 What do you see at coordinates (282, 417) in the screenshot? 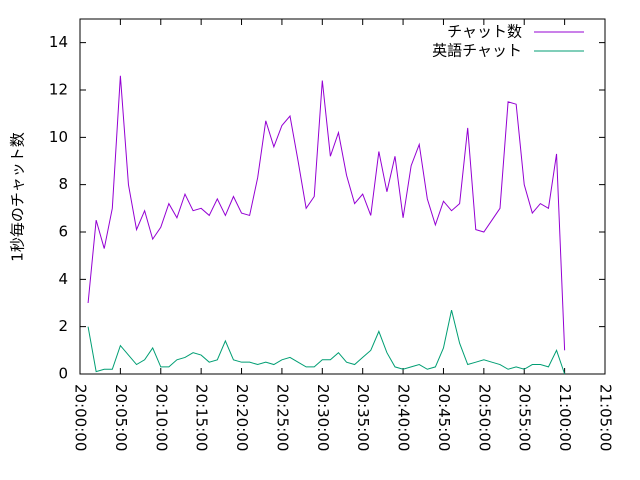
I see `x-tick-label: 20:25:00` at bounding box center [282, 417].